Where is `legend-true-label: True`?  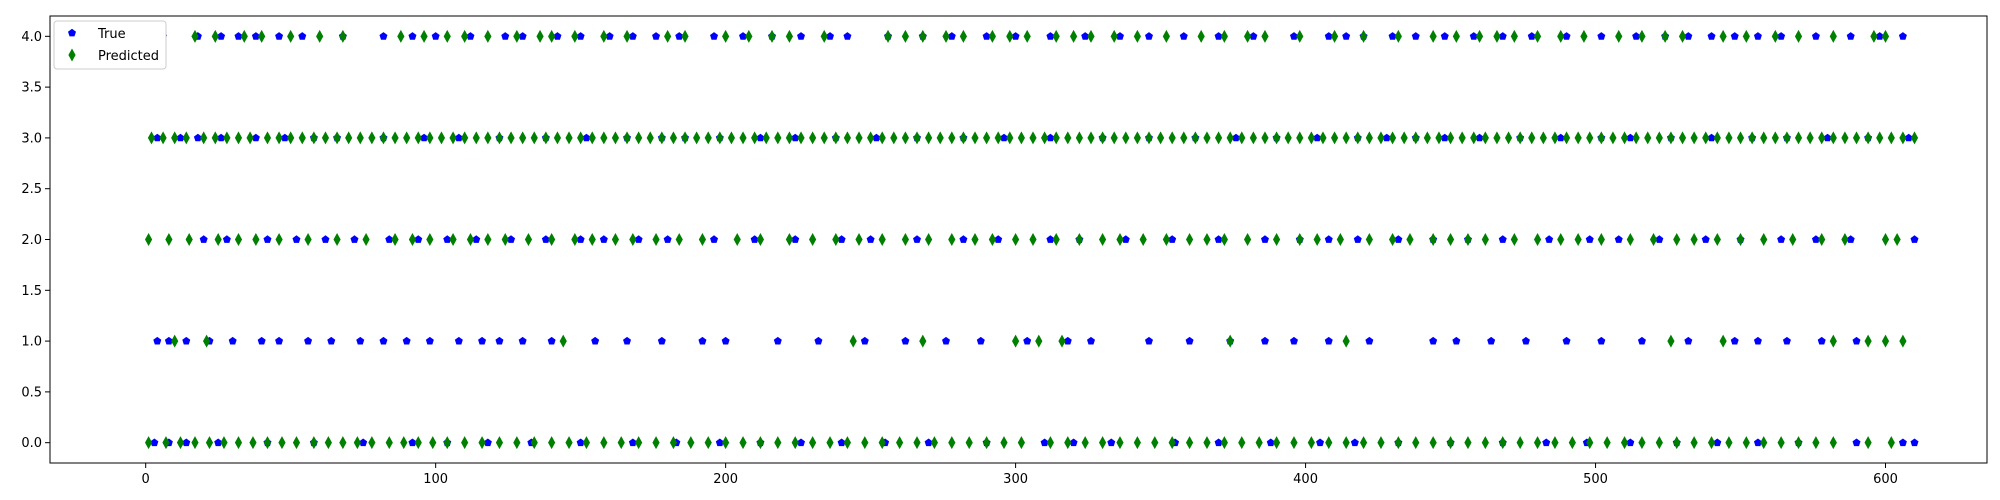 legend-true-label: True is located at coordinates (111, 34).